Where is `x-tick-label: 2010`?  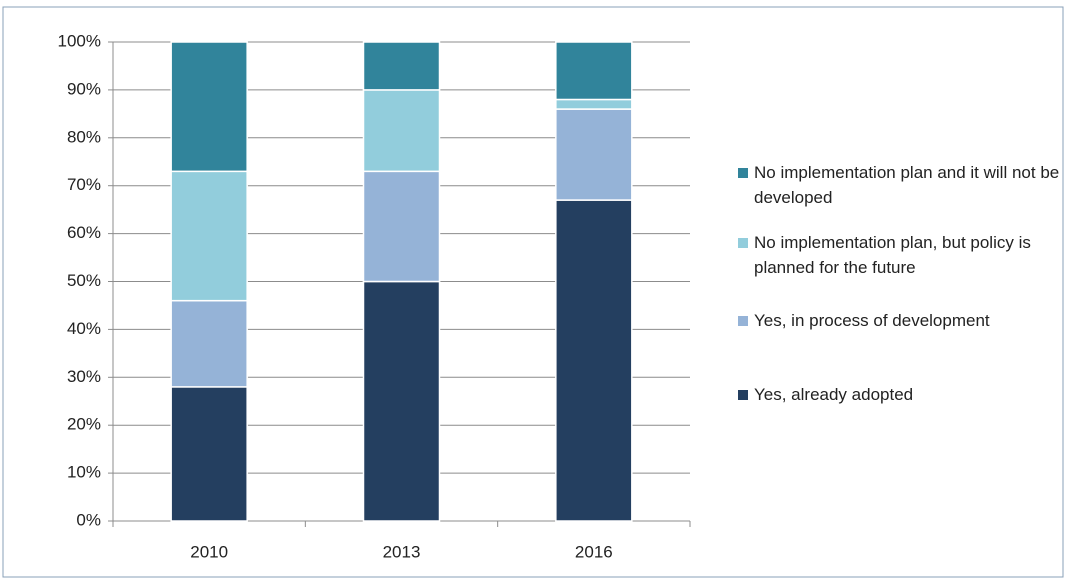
x-tick-label: 2010 is located at coordinates (209, 551).